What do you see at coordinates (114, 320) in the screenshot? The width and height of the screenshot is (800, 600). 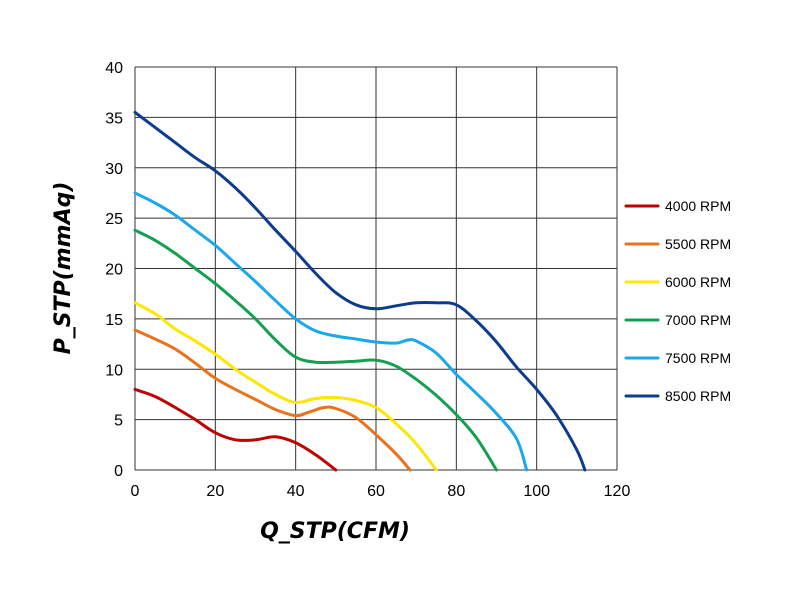 I see `y-tick-label: 15` at bounding box center [114, 320].